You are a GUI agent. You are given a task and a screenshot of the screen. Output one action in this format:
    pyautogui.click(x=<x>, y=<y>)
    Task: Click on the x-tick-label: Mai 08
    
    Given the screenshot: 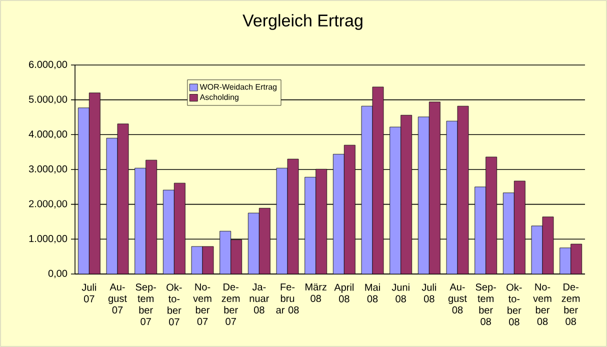 What is the action you would take?
    pyautogui.click(x=372, y=293)
    